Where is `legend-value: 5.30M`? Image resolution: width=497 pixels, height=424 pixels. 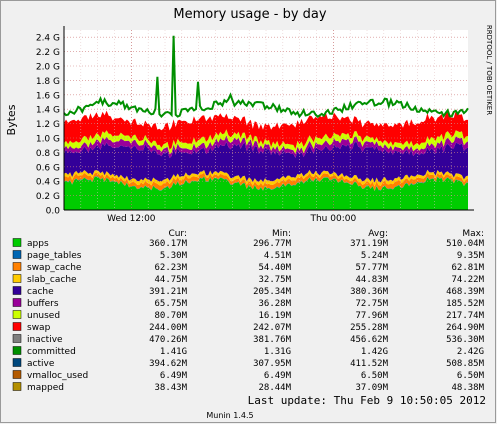 legend-value: 5.30M is located at coordinates (174, 256).